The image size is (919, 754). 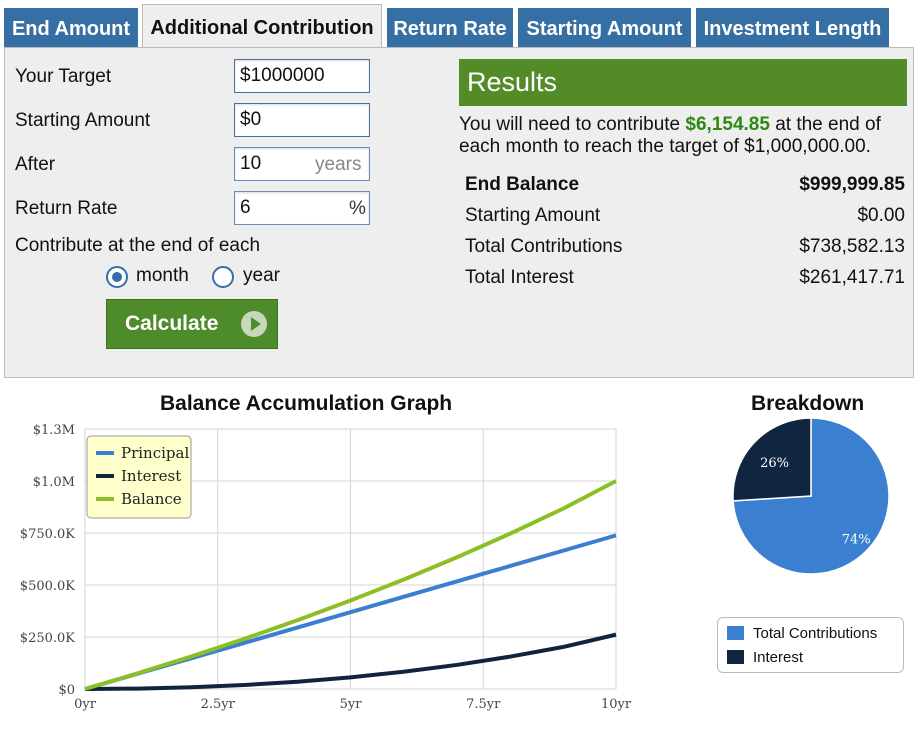 What do you see at coordinates (223, 277) in the screenshot?
I see `year-radio` at bounding box center [223, 277].